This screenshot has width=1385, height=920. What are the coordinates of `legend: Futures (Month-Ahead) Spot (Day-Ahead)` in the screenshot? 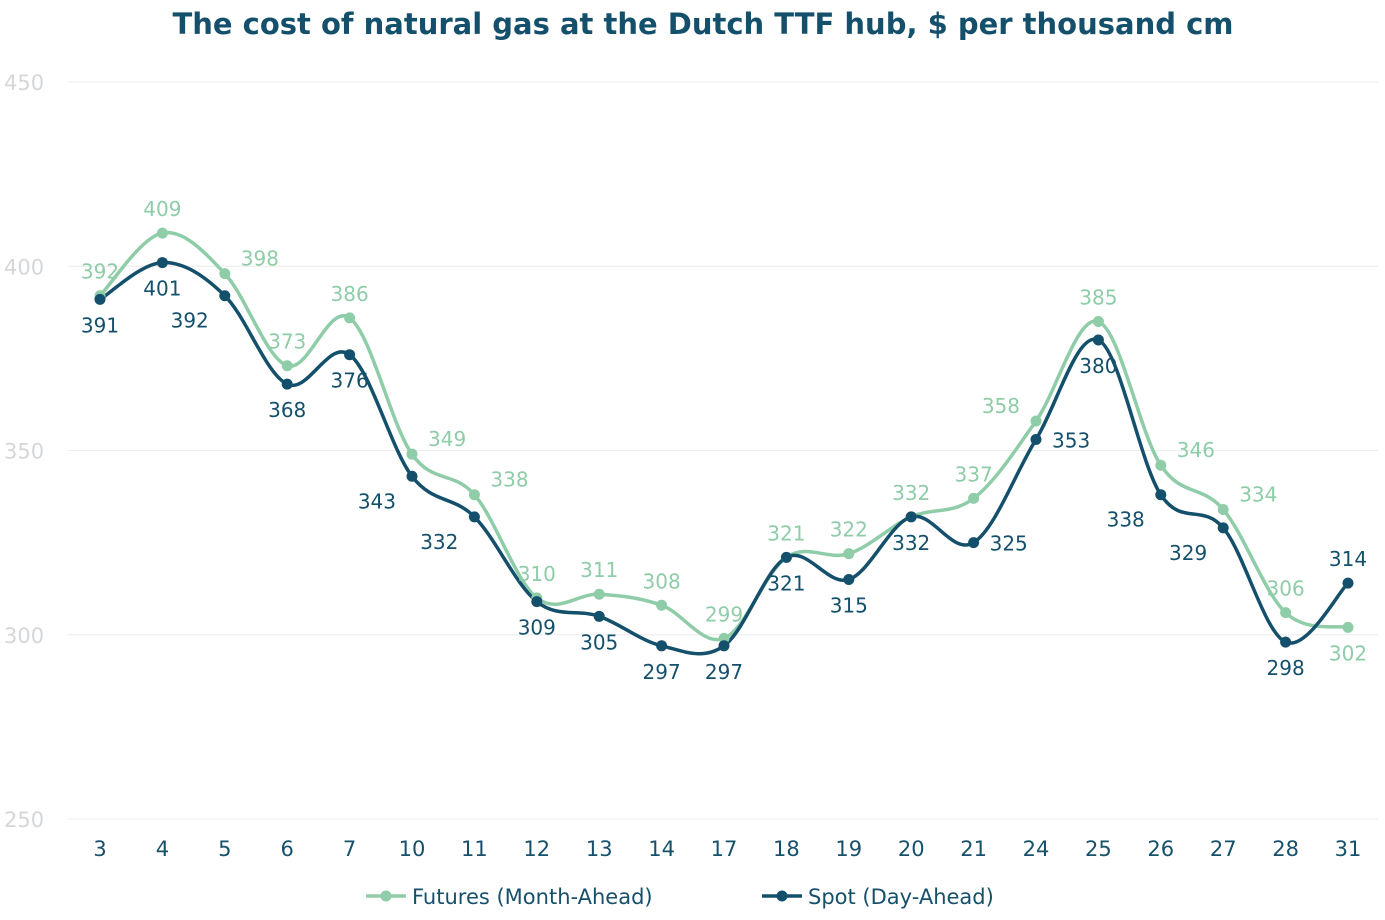 It's located at (680, 897).